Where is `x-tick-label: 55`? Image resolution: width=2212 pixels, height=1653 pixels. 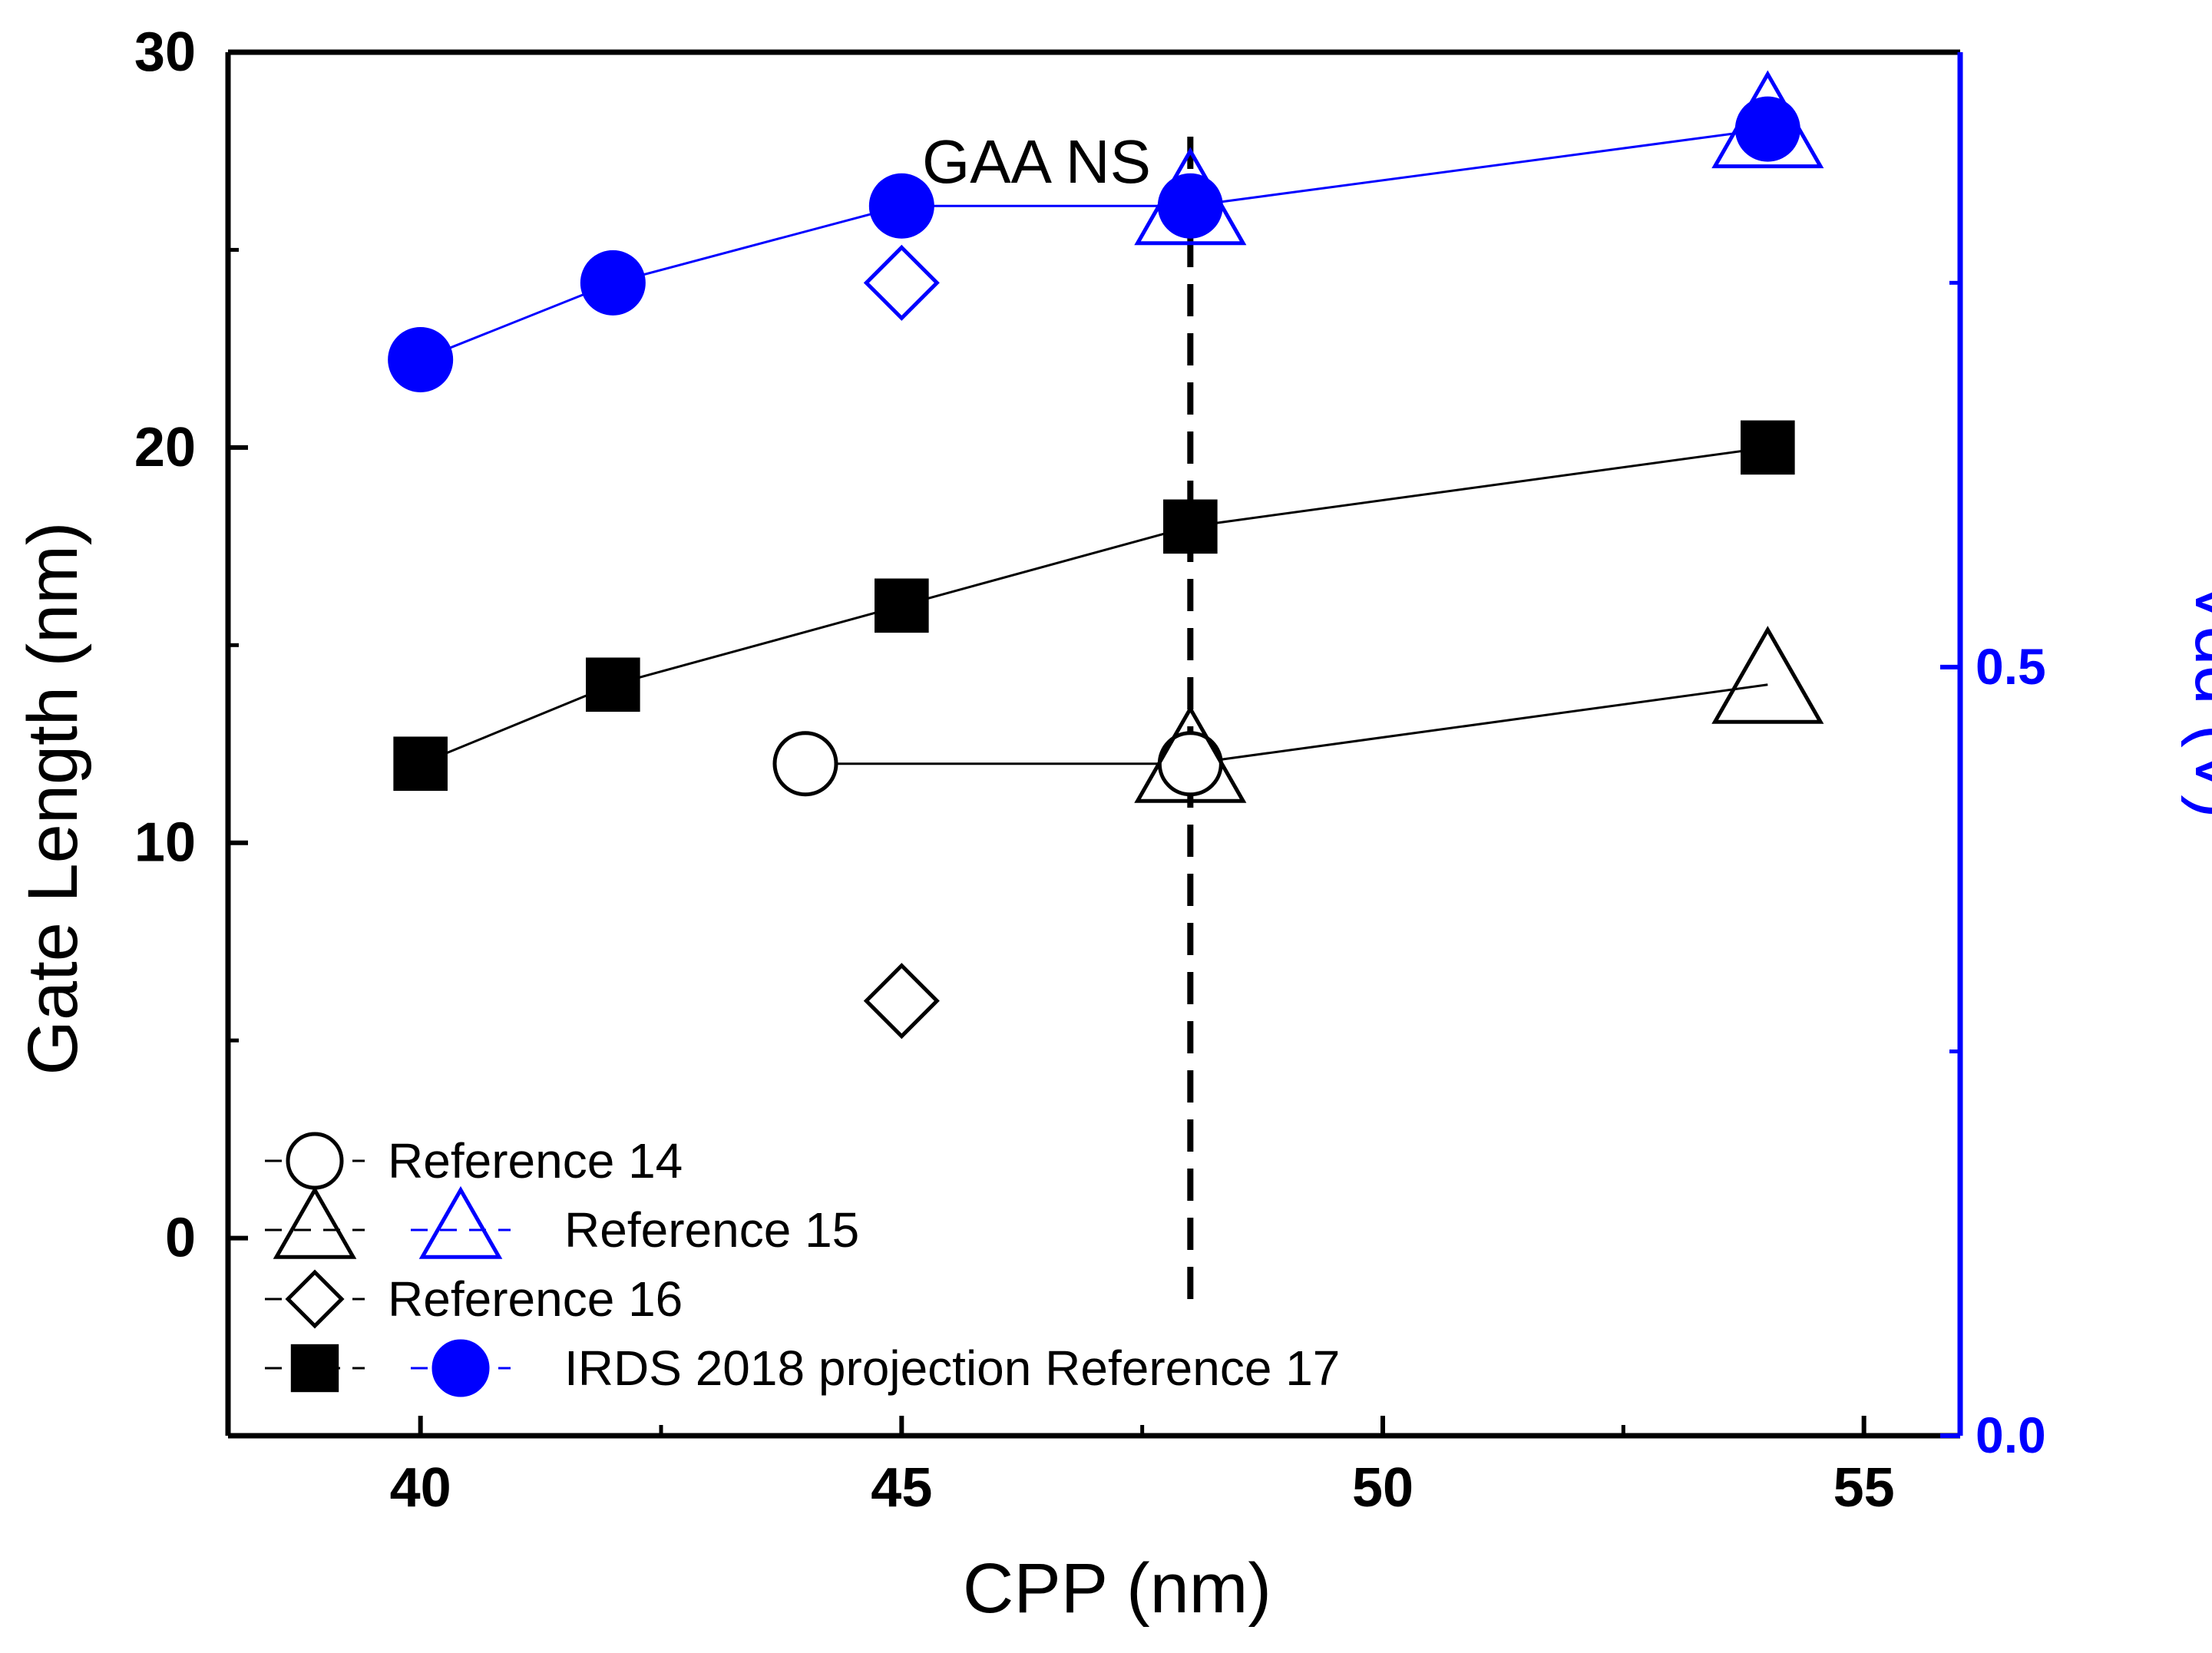 x-tick-label: 55 is located at coordinates (1864, 1488).